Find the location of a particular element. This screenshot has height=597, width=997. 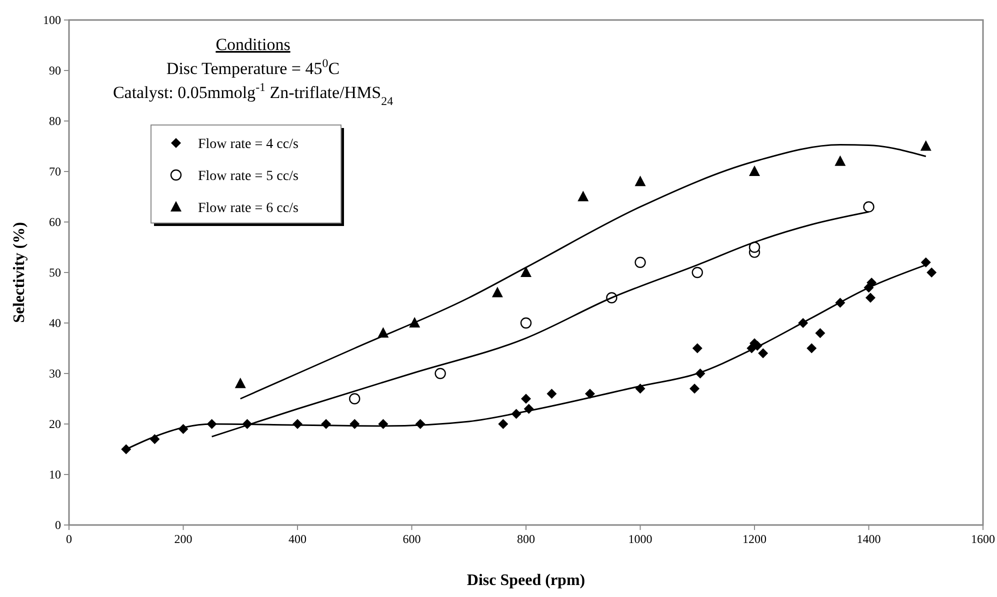

y-axis-title: Selectivity (%) is located at coordinates (19, 272).